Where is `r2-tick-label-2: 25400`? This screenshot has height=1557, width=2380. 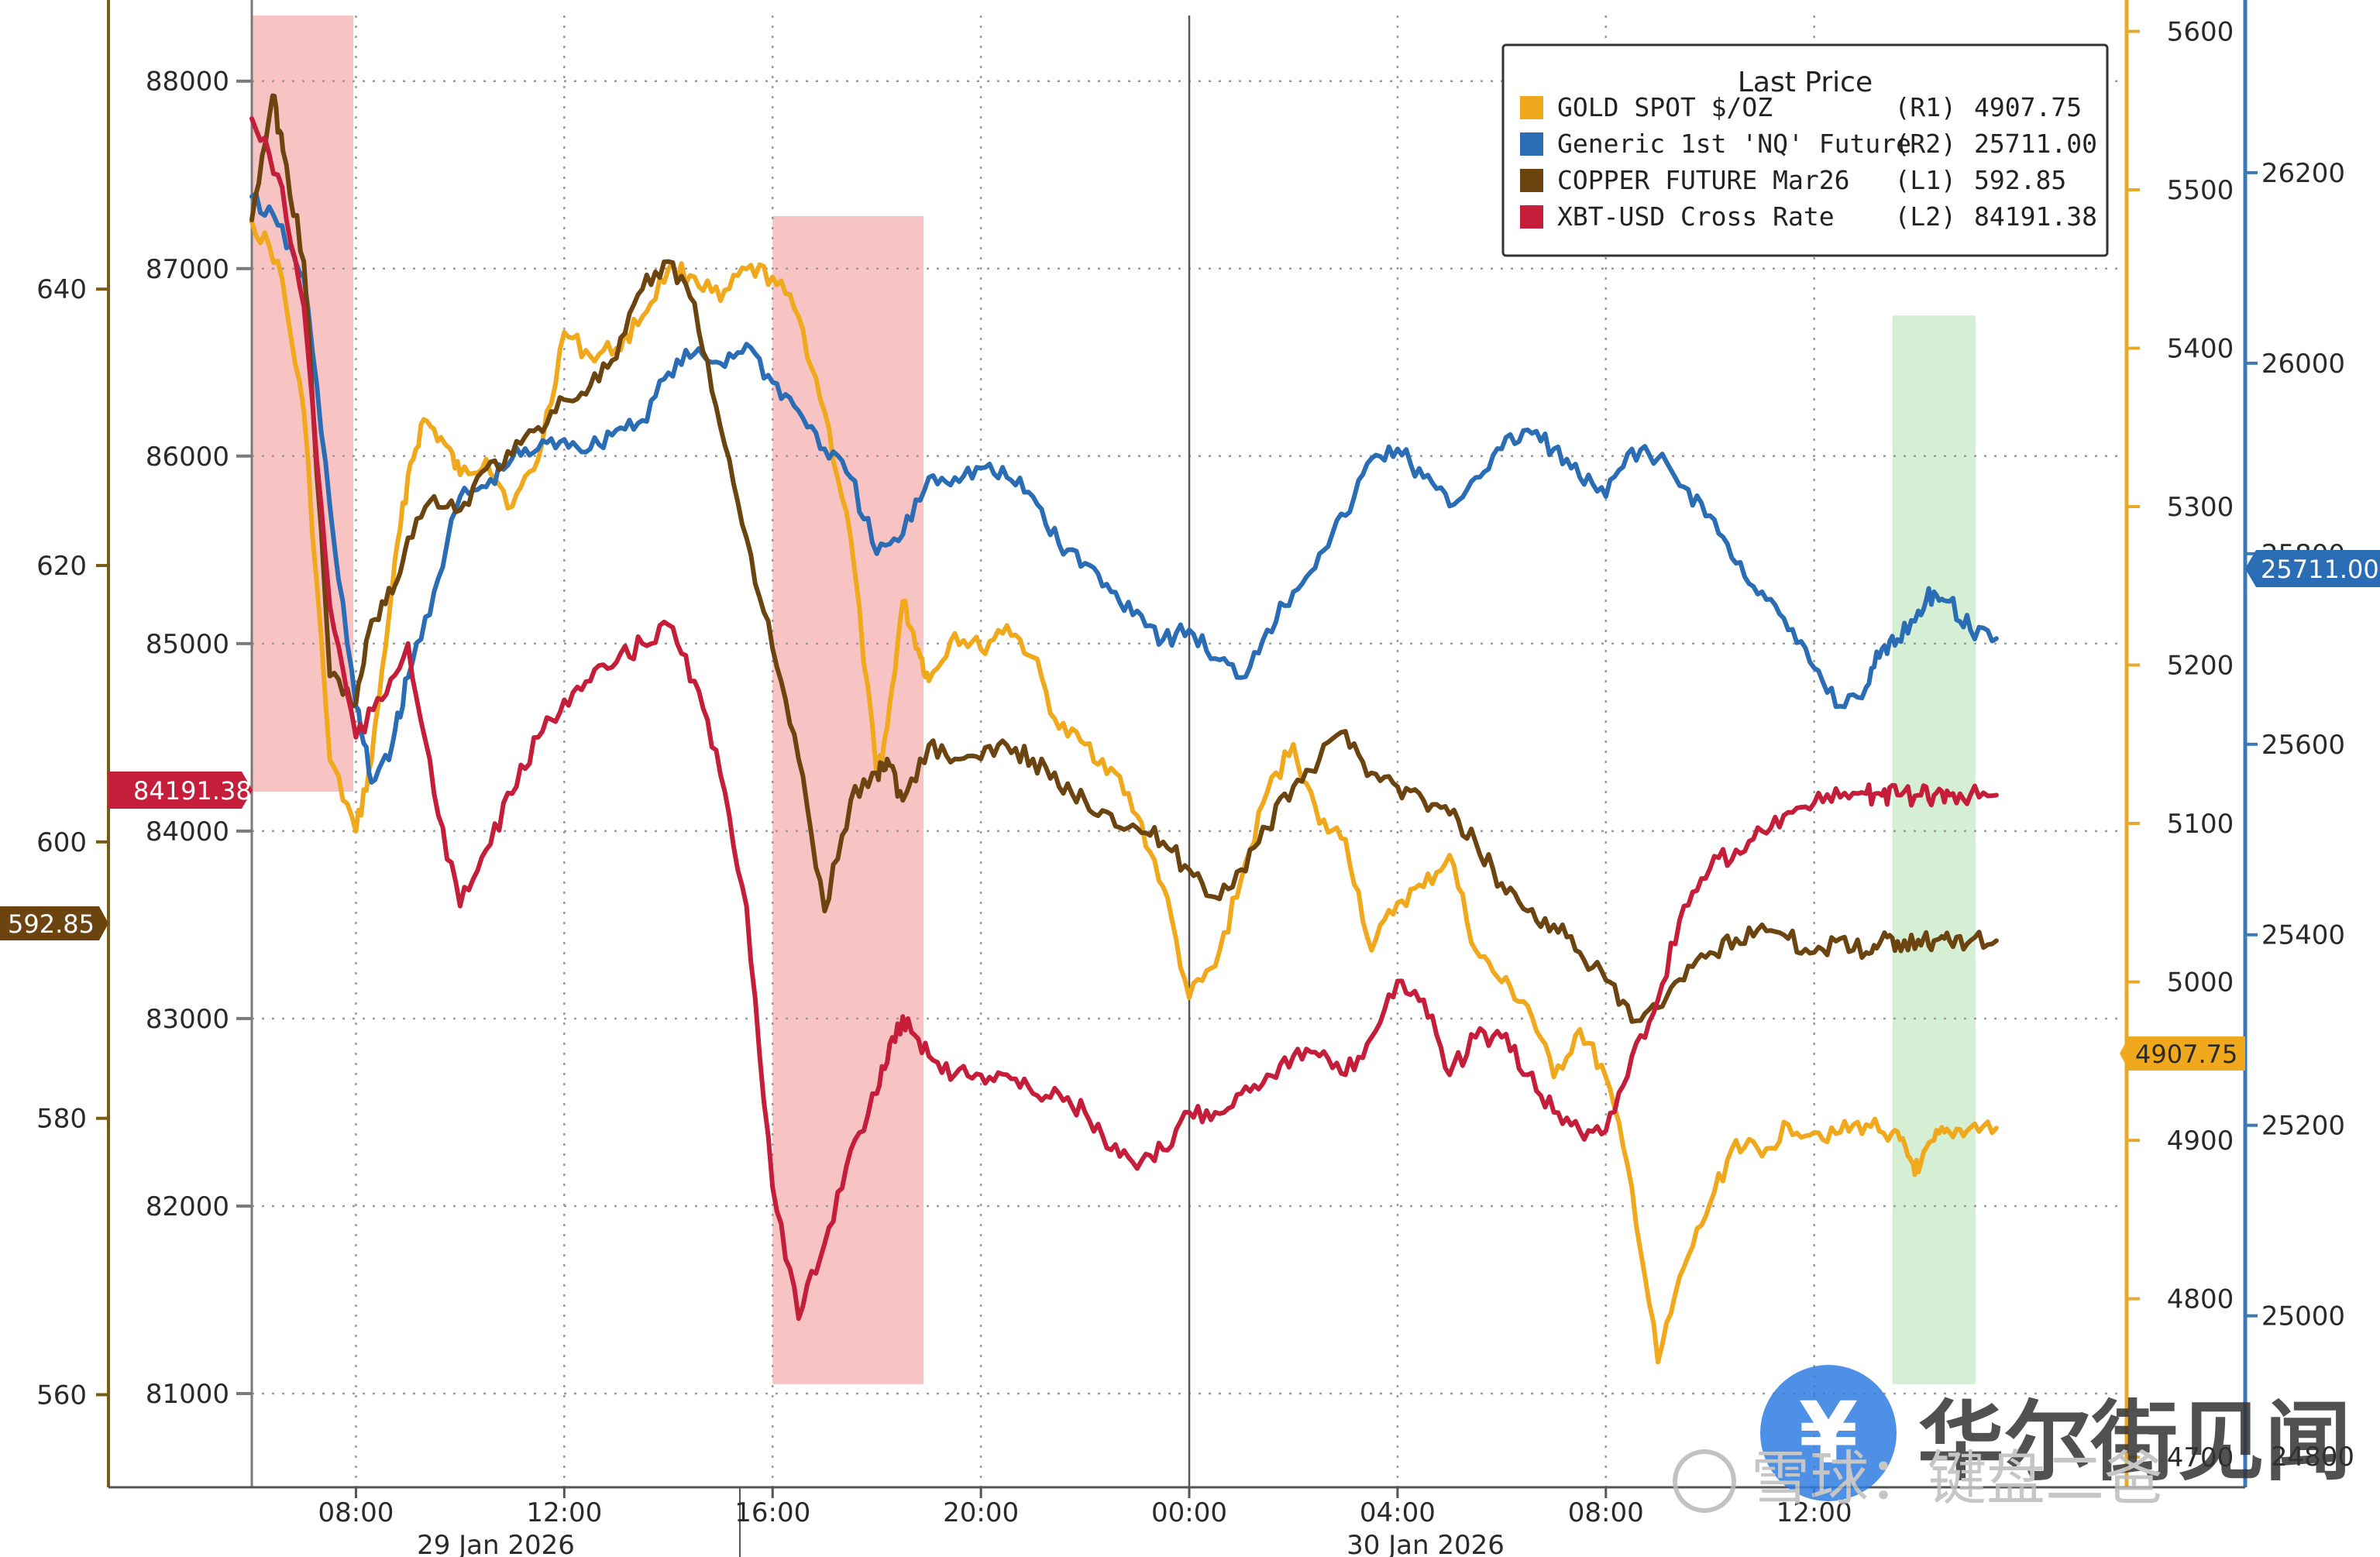
r2-tick-label-2: 25400 is located at coordinates (2303, 935).